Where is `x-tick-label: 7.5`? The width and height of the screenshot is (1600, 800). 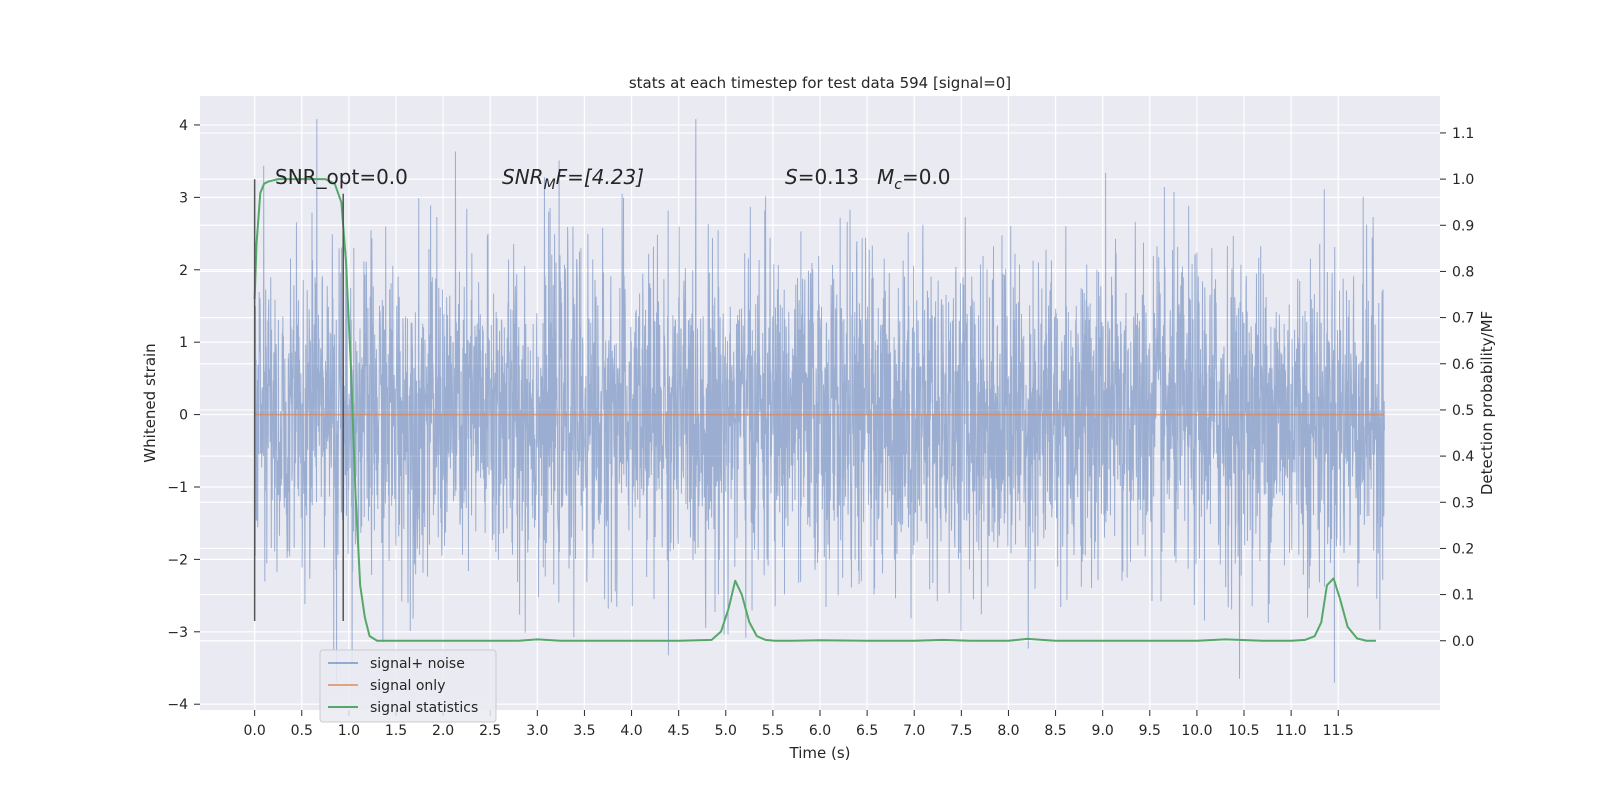 x-tick-label: 7.5 is located at coordinates (961, 731).